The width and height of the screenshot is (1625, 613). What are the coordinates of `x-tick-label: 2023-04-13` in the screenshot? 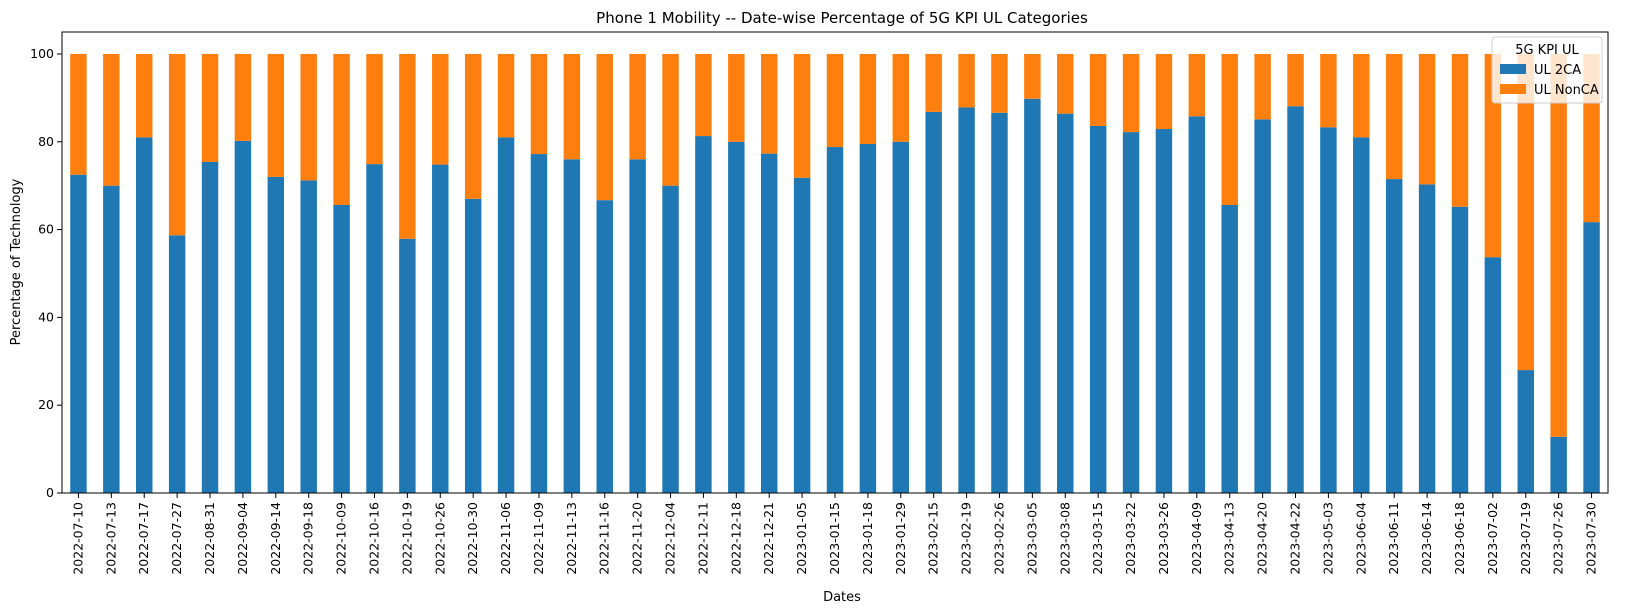 It's located at (1229, 538).